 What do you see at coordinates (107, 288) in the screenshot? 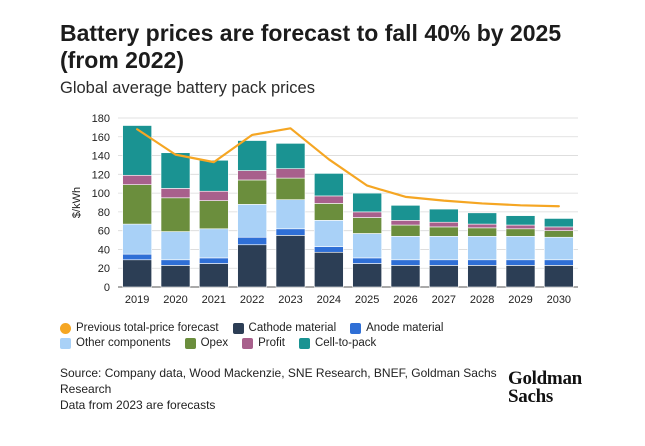
I see `y-tick-label: 0` at bounding box center [107, 288].